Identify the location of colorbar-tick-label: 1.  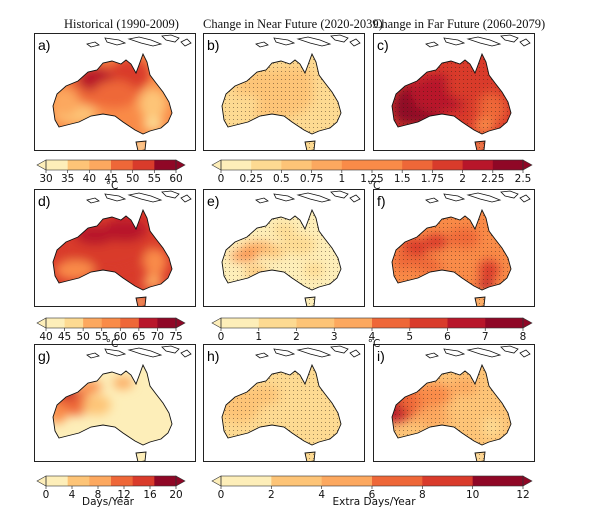
(259, 337).